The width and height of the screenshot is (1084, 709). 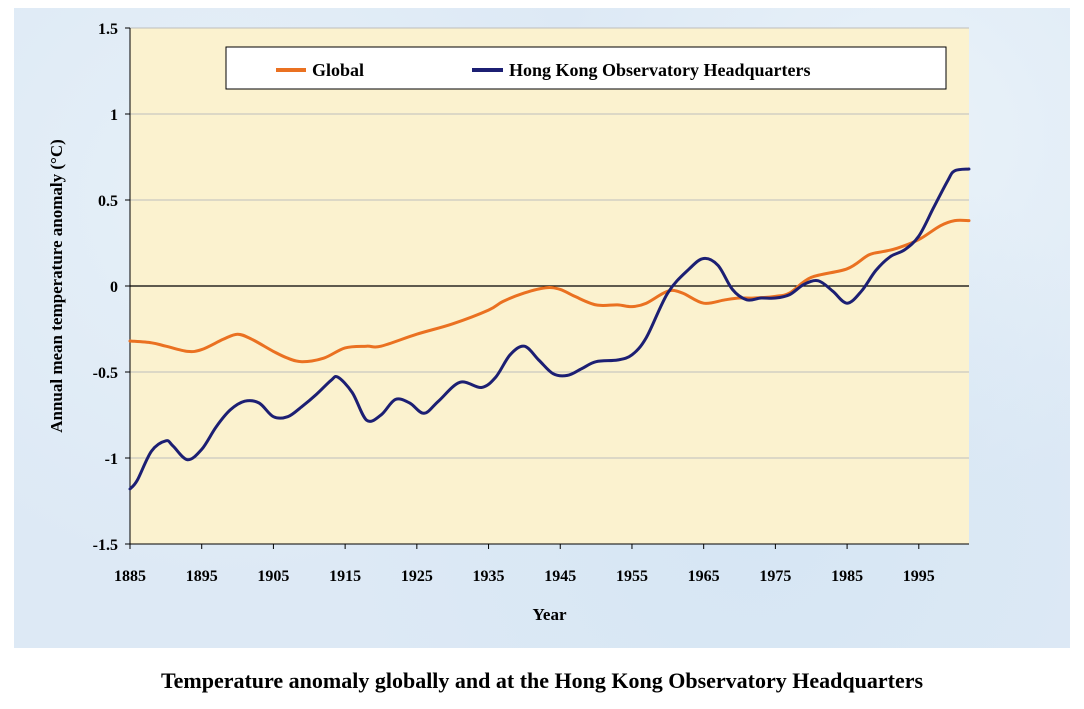 What do you see at coordinates (775, 576) in the screenshot?
I see `x-tick-label: 1975` at bounding box center [775, 576].